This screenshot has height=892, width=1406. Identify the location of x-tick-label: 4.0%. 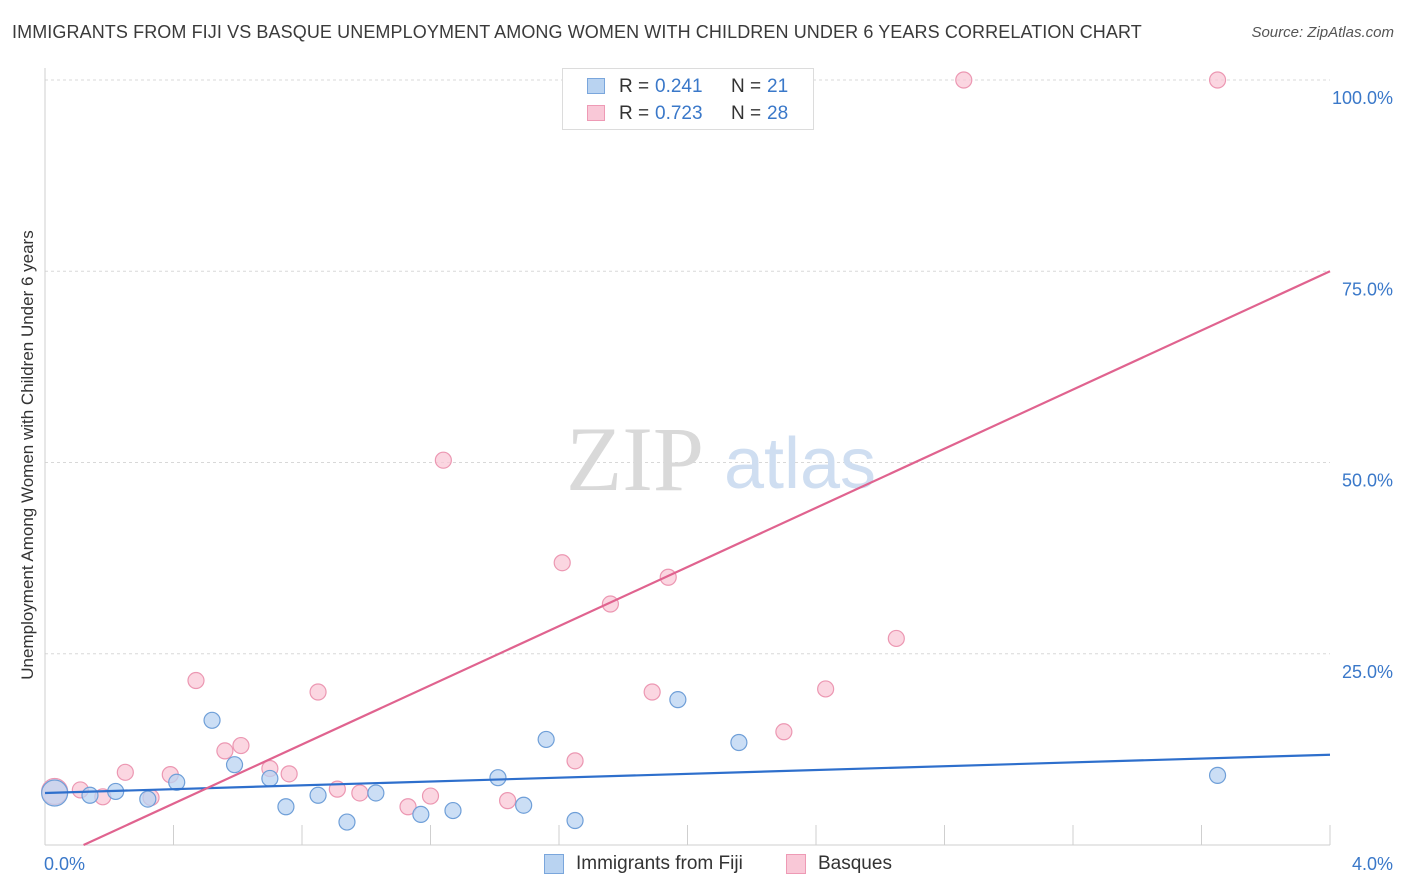
(1372, 864).